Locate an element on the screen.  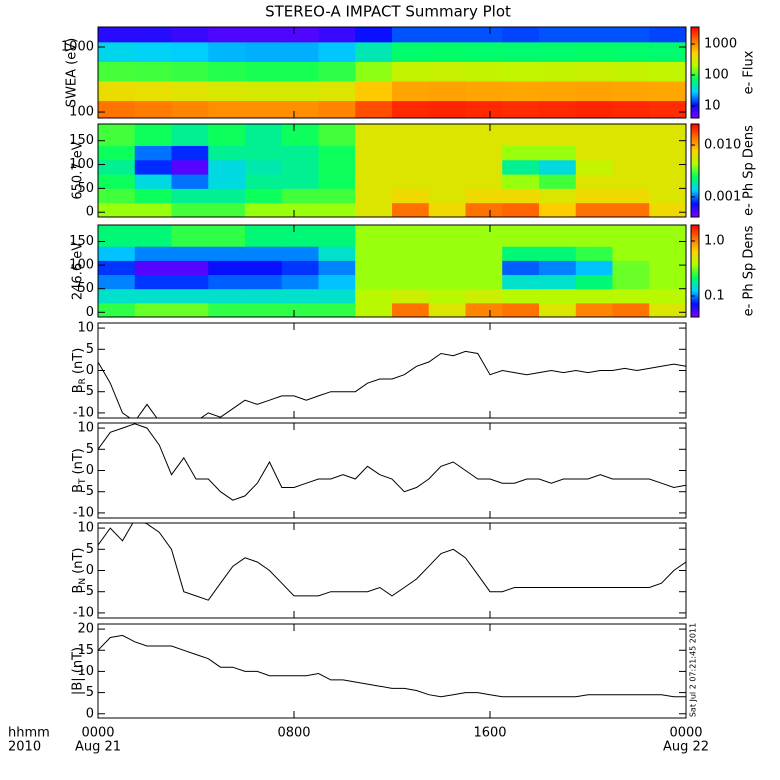
y-axis-label-sub: T is located at coordinates (83, 481).